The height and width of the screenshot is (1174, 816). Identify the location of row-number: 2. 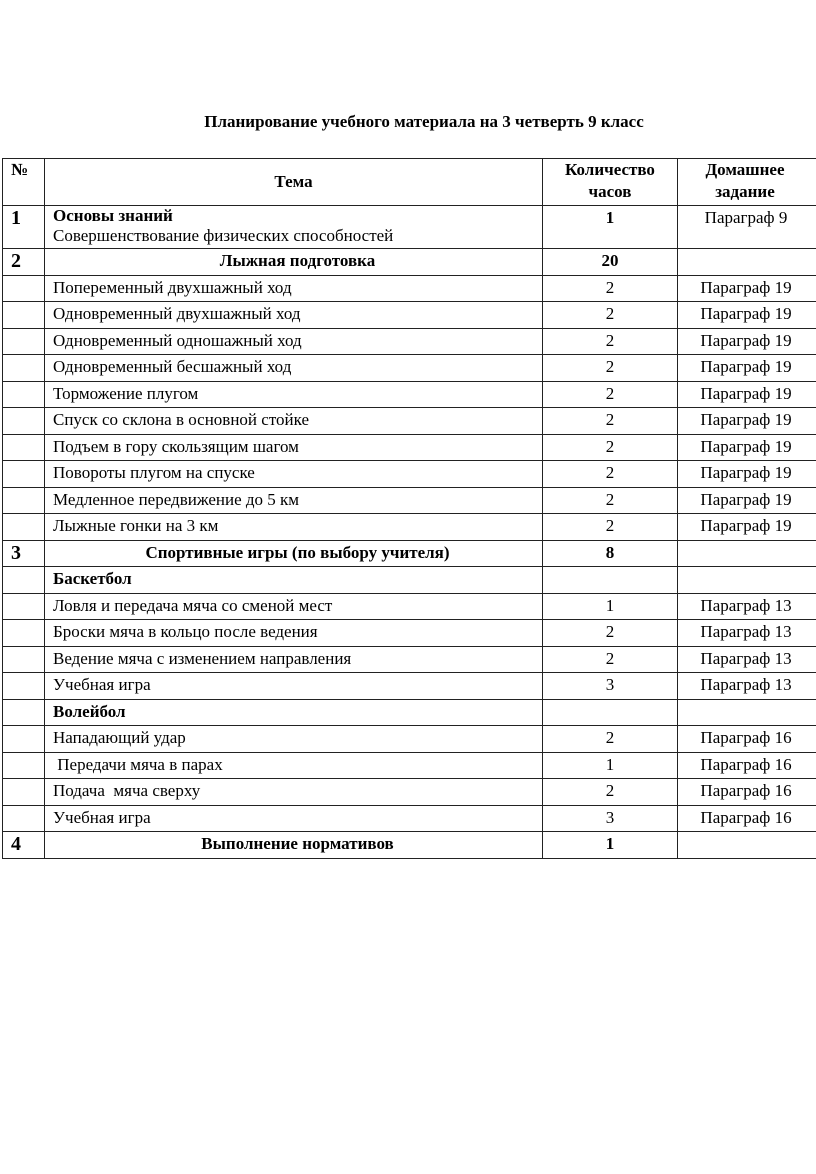
(23, 262).